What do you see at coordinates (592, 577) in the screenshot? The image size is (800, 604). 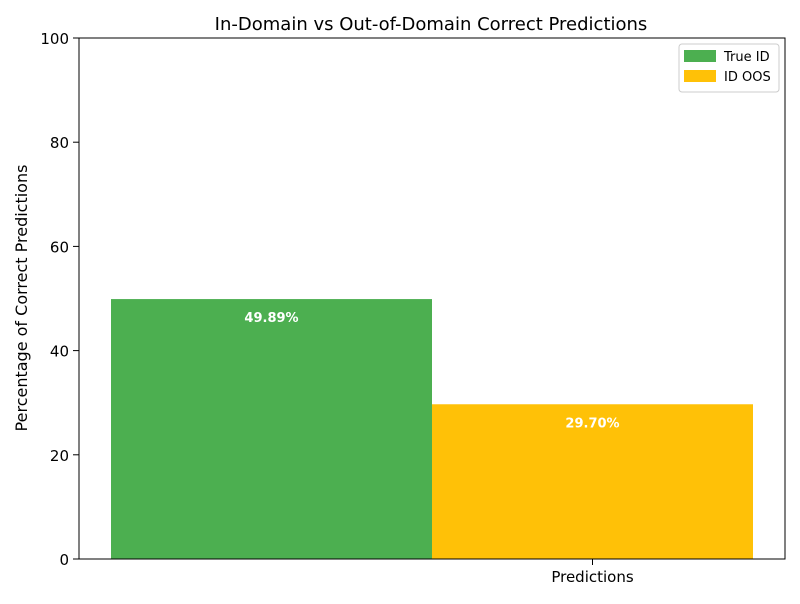 I see `x-tick-label: Predictions` at bounding box center [592, 577].